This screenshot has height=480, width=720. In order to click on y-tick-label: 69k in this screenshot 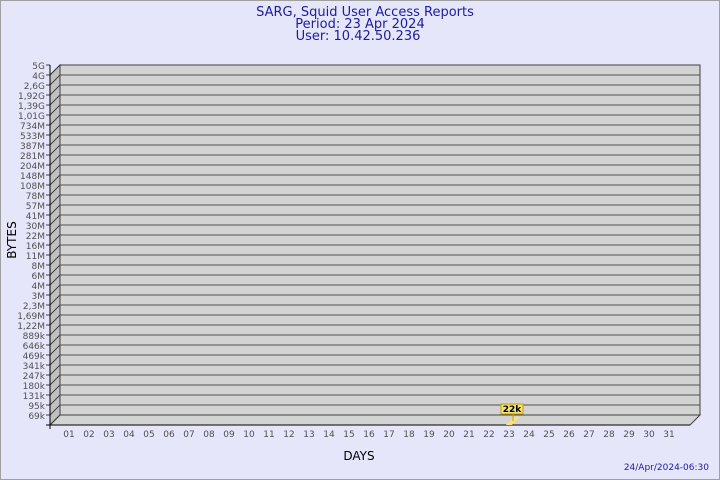, I will do `click(36, 417)`.